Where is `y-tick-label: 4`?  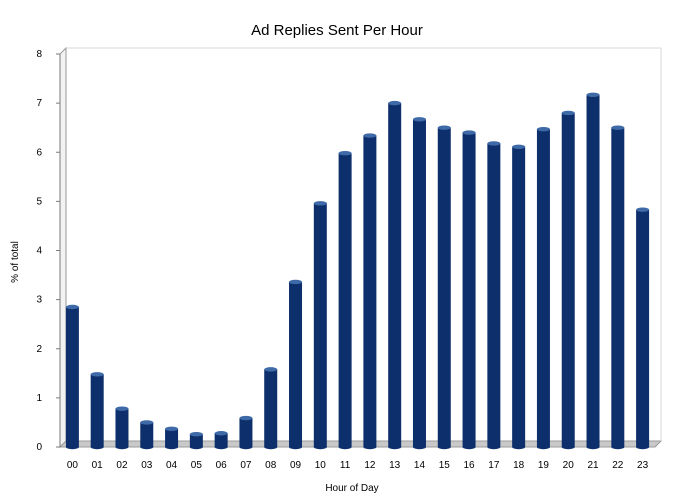
y-tick-label: 4 is located at coordinates (39, 251).